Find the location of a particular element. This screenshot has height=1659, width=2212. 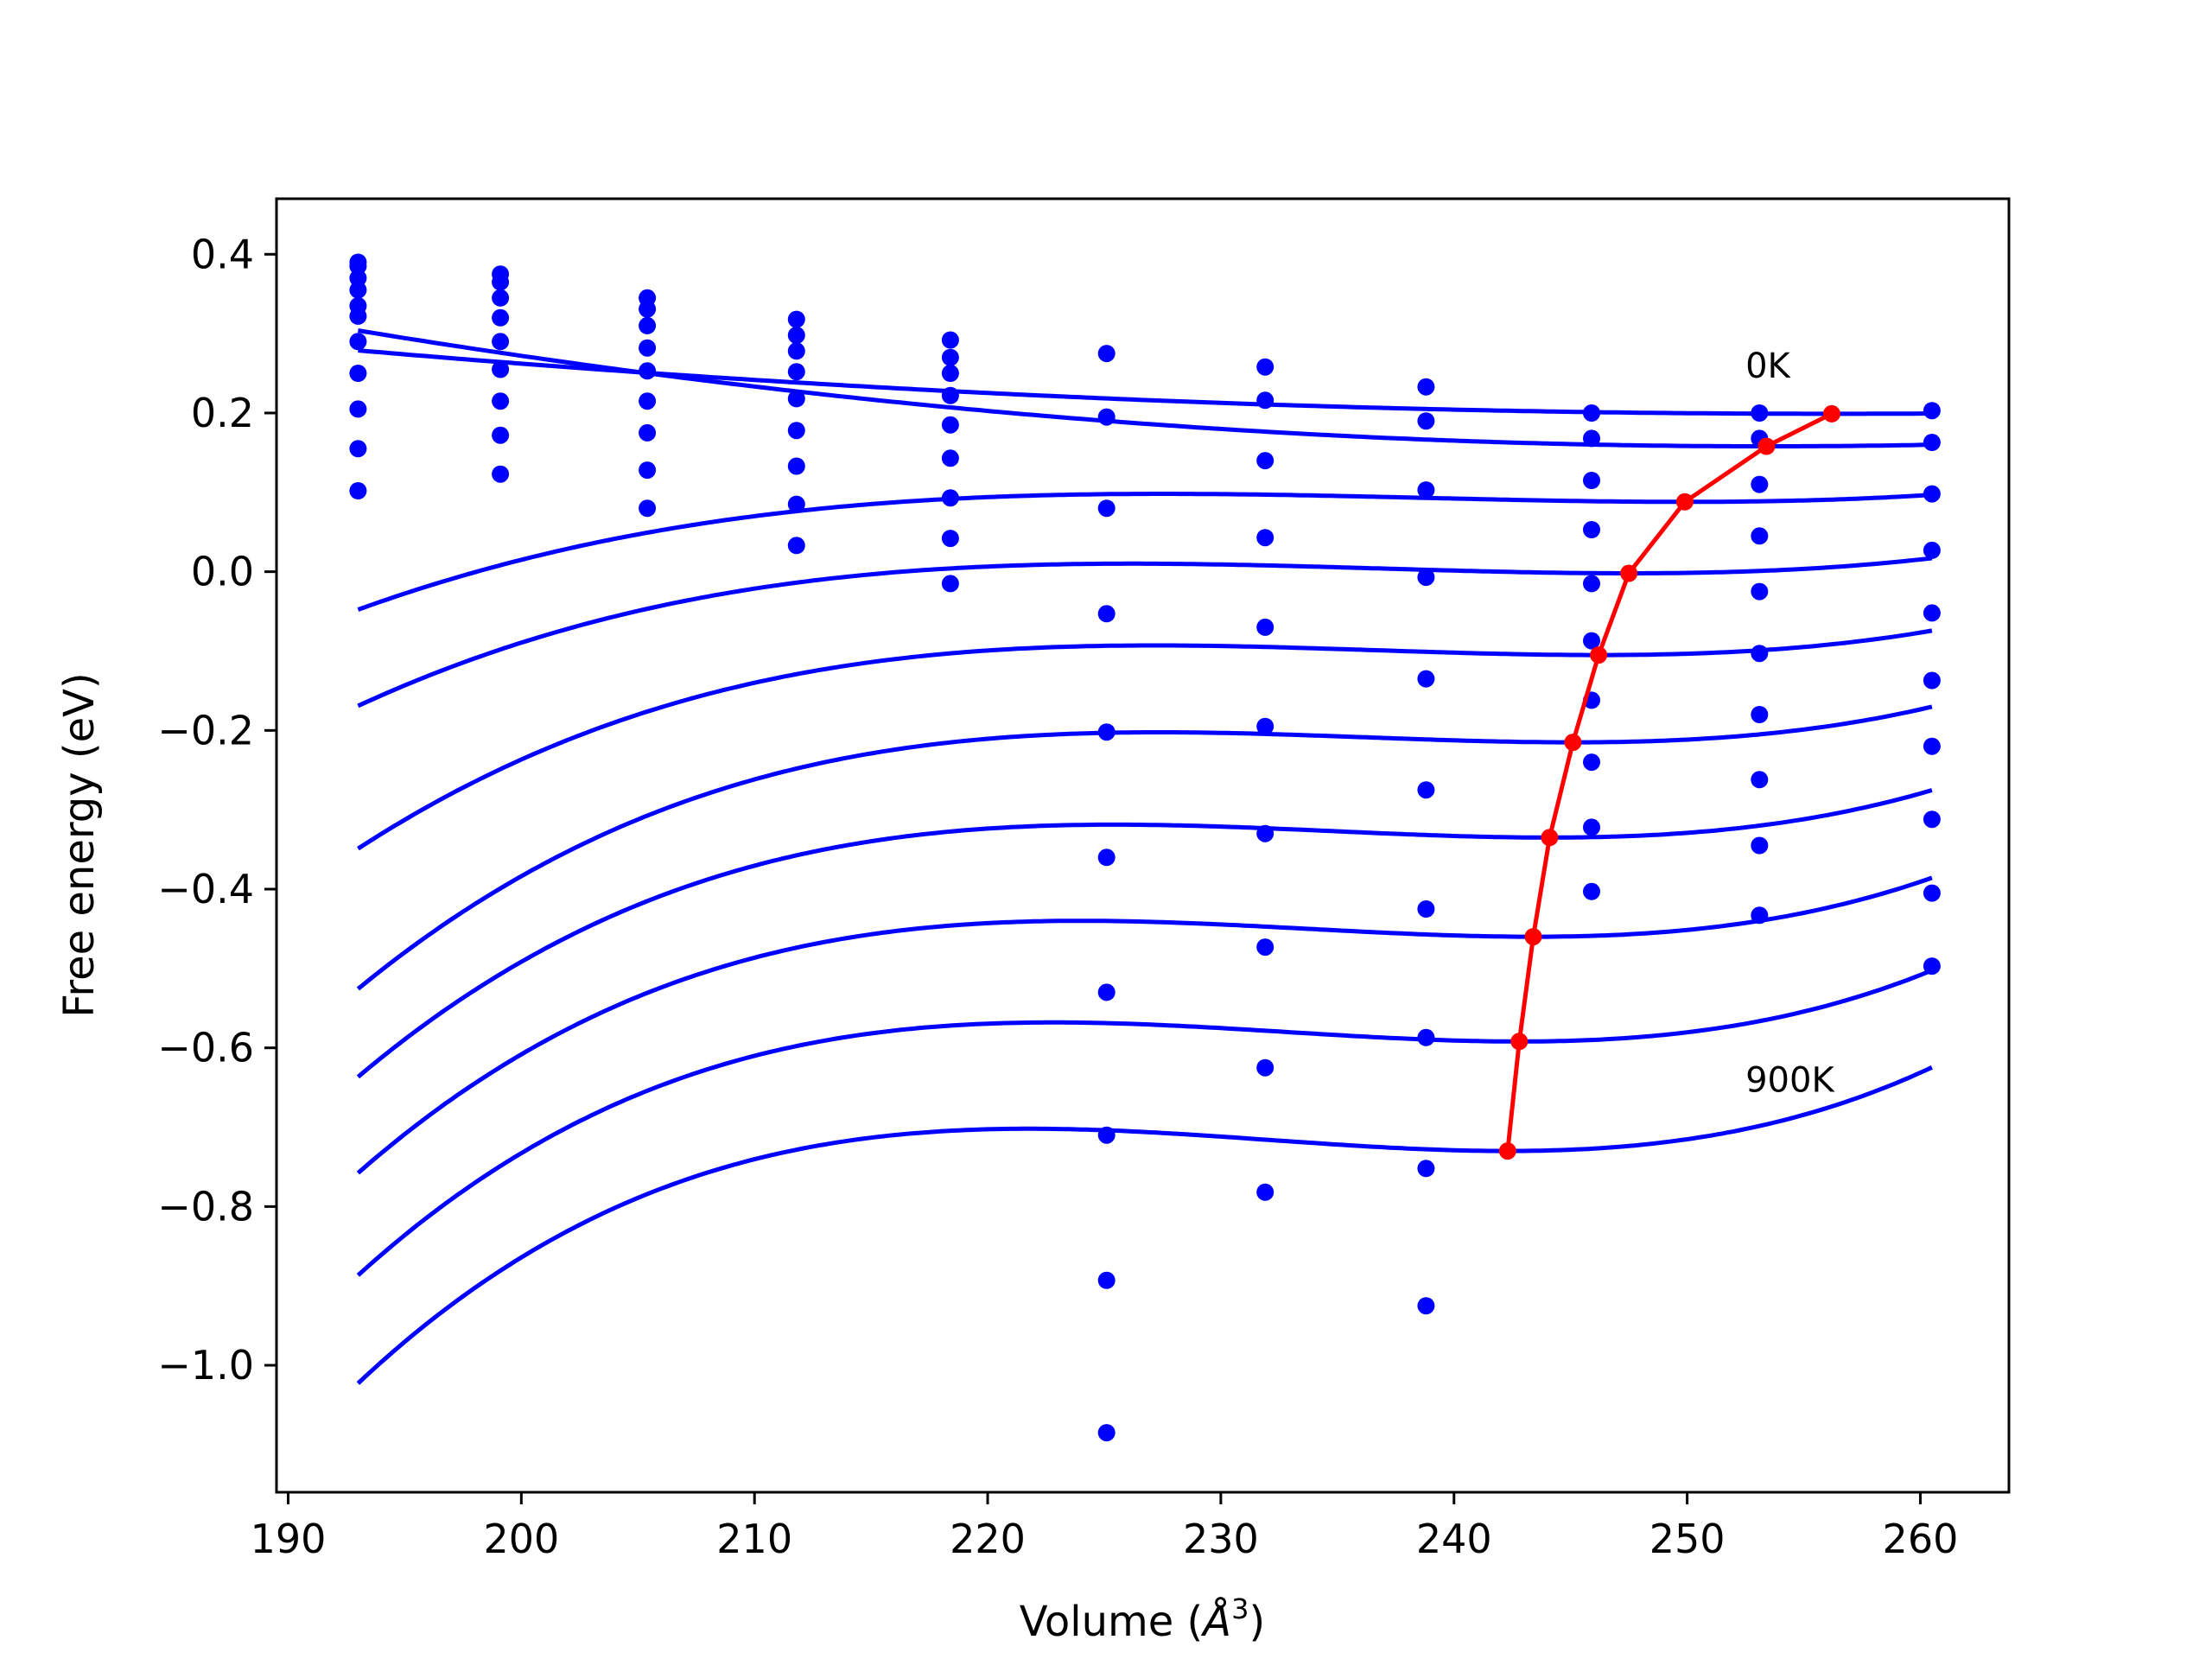

fit-curve-100k is located at coordinates (1145, 388).